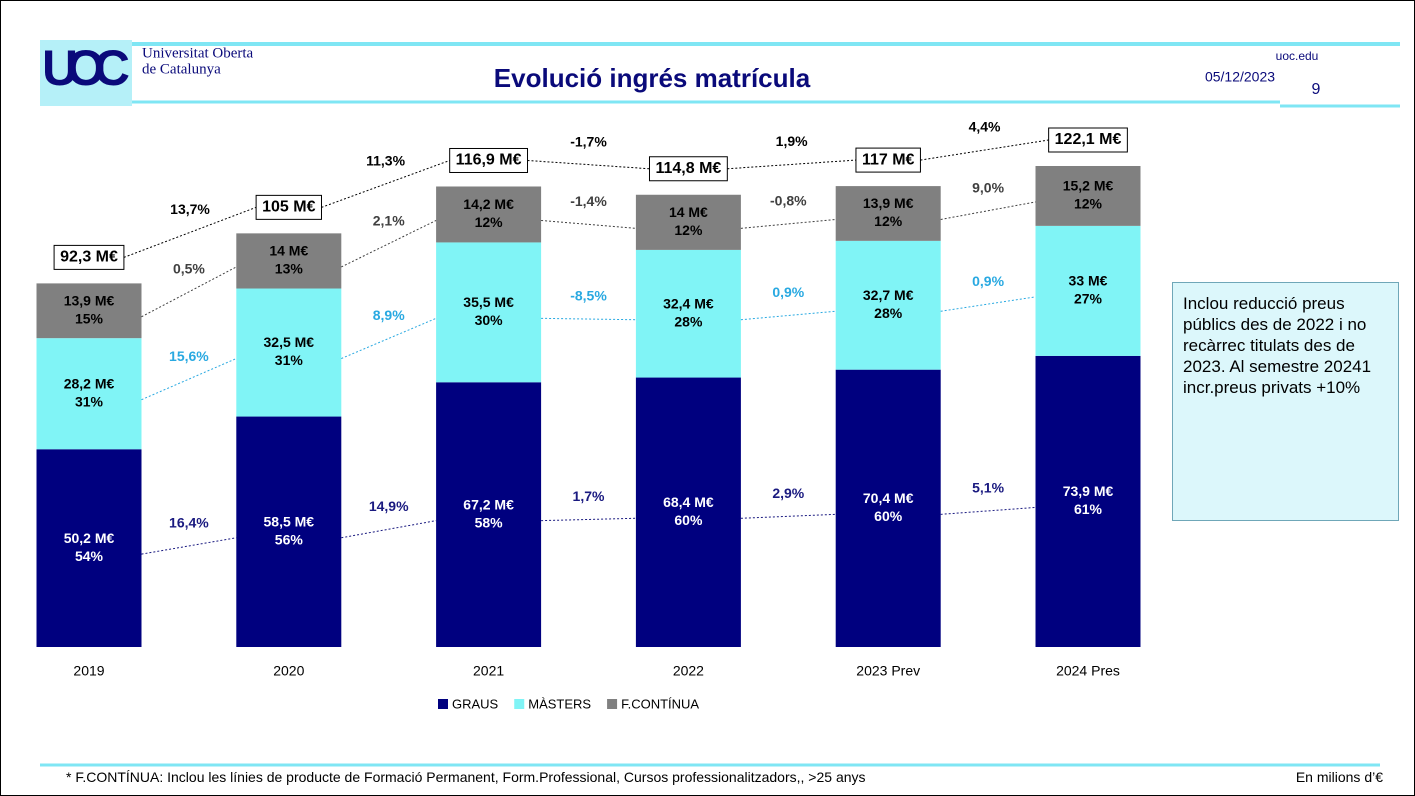 The height and width of the screenshot is (796, 1415). Describe the element at coordinates (288, 671) in the screenshot. I see `x-tick-label: 2020` at that location.